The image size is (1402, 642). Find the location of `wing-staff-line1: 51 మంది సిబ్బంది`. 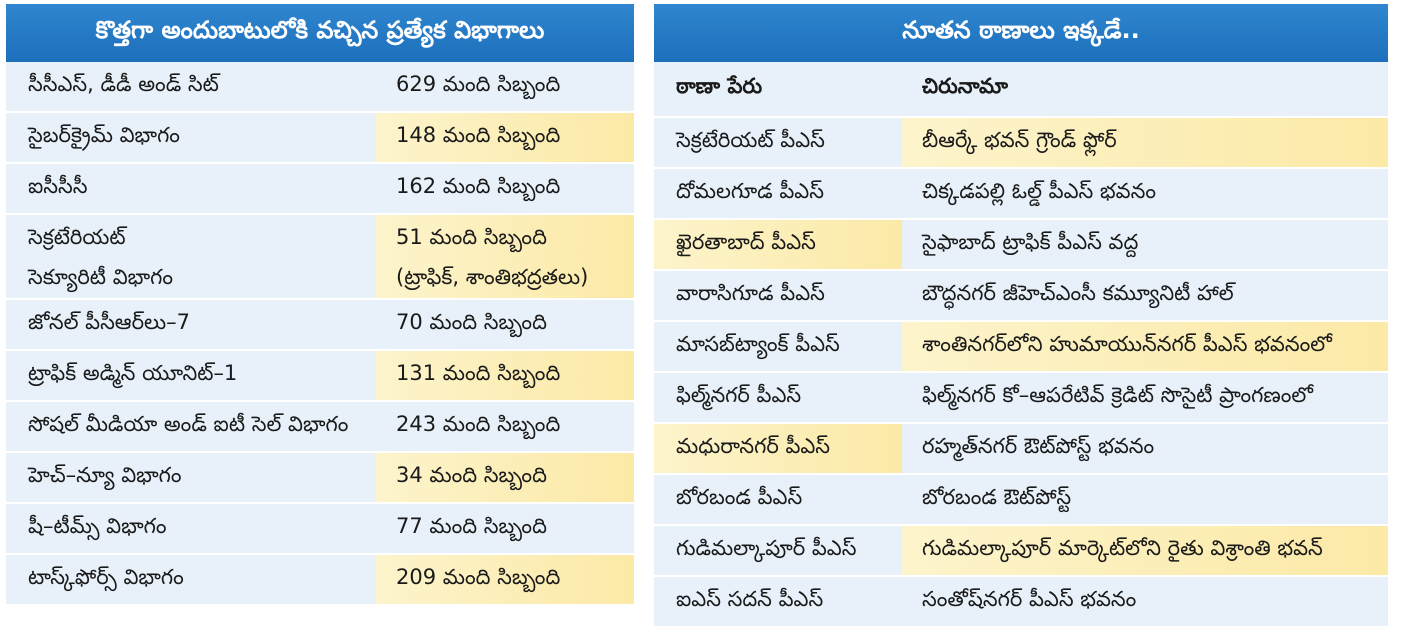

wing-staff-line1: 51 మంది సిబ్బంది is located at coordinates (471, 237).